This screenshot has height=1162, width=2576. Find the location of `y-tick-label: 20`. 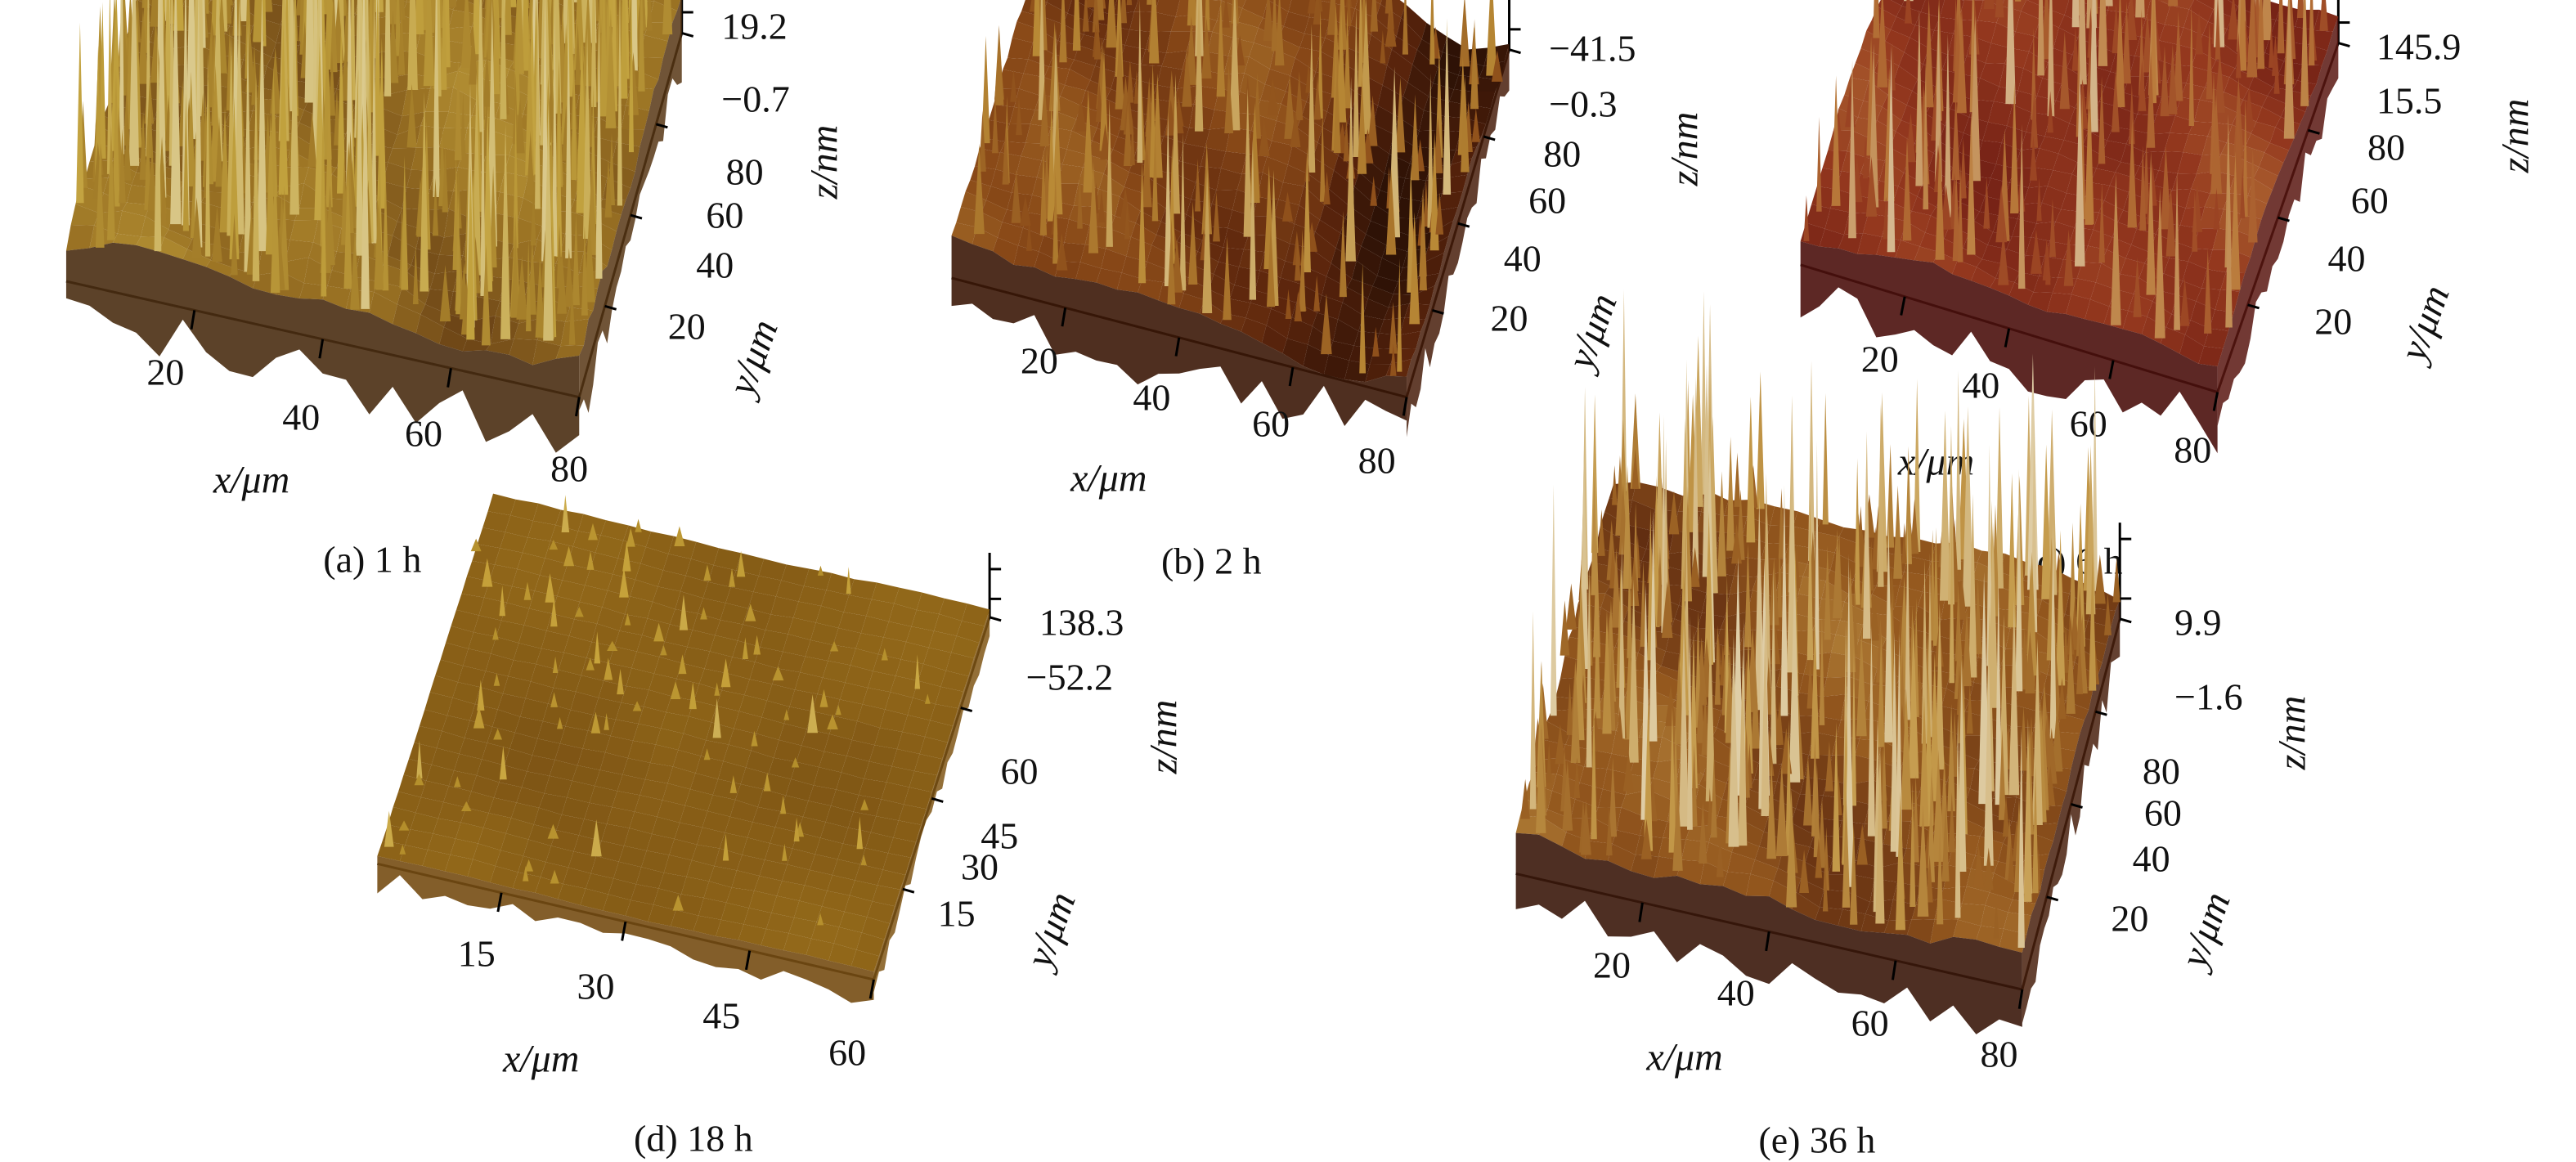

y-tick-label: 20 is located at coordinates (1509, 318).